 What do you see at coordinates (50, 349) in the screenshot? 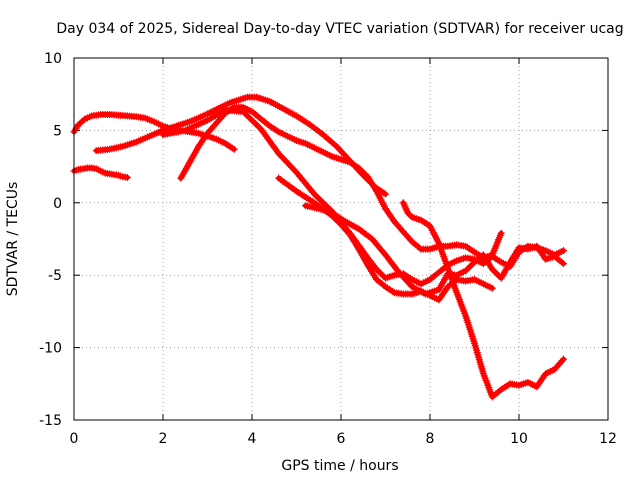
I see `y-tick-label: -10` at bounding box center [50, 349].